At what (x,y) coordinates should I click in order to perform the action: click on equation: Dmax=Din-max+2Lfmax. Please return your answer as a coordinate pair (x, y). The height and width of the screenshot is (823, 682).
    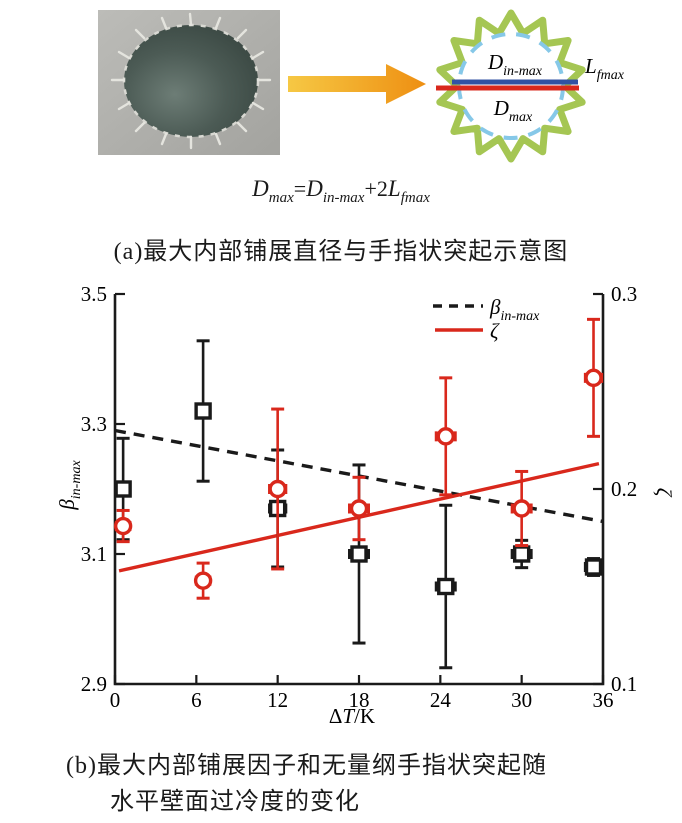
    Looking at the image, I should click on (341, 191).